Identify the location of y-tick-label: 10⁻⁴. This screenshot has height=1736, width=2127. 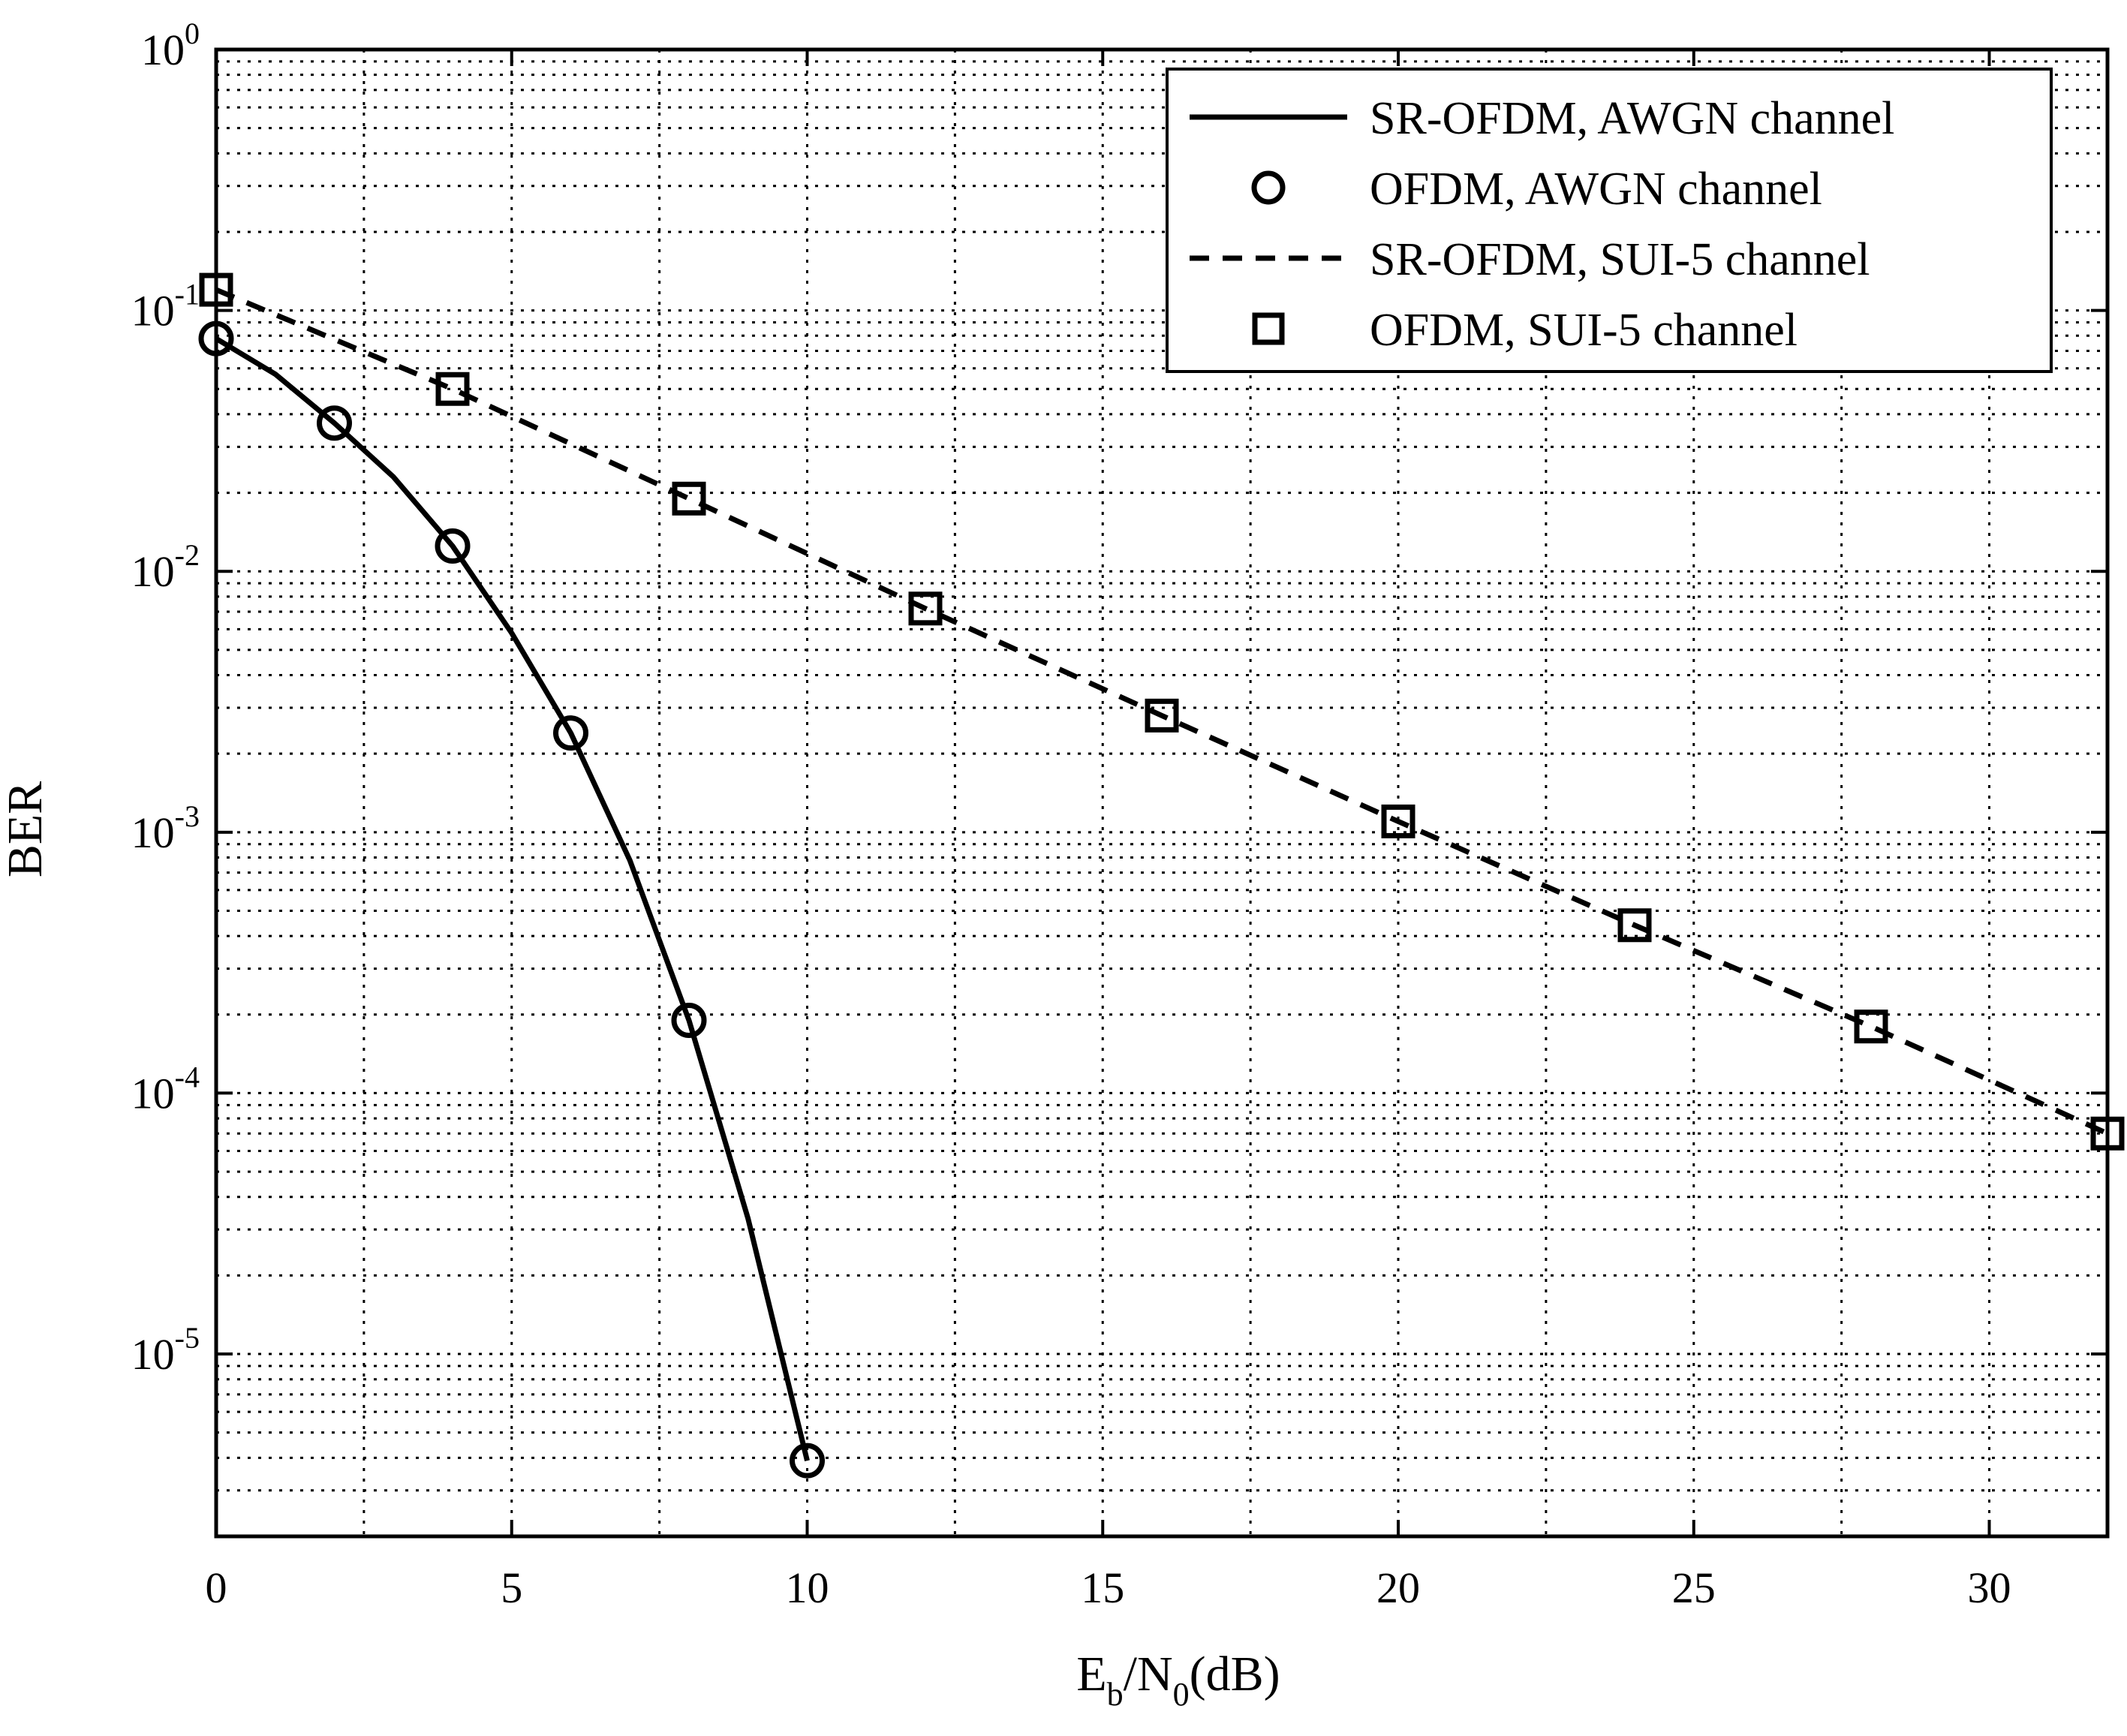
(165, 1089).